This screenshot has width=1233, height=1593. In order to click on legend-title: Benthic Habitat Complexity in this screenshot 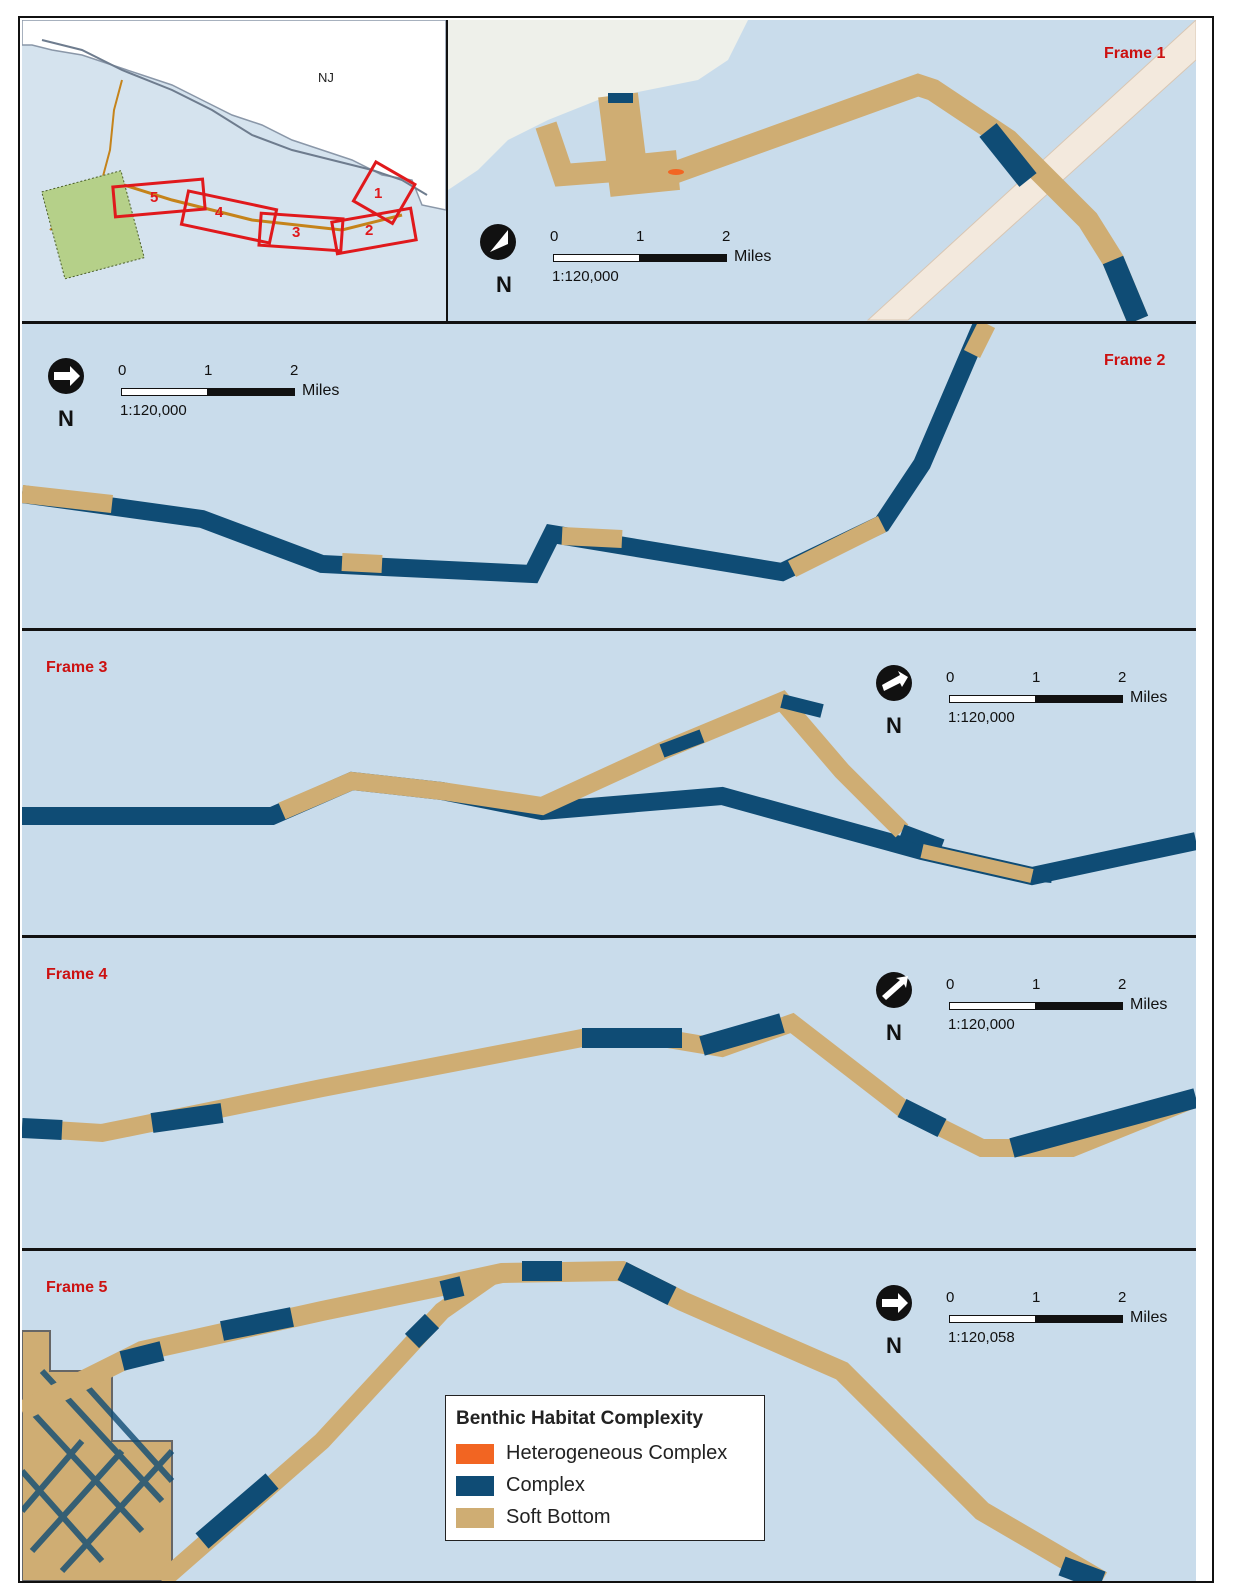, I will do `click(580, 1418)`.